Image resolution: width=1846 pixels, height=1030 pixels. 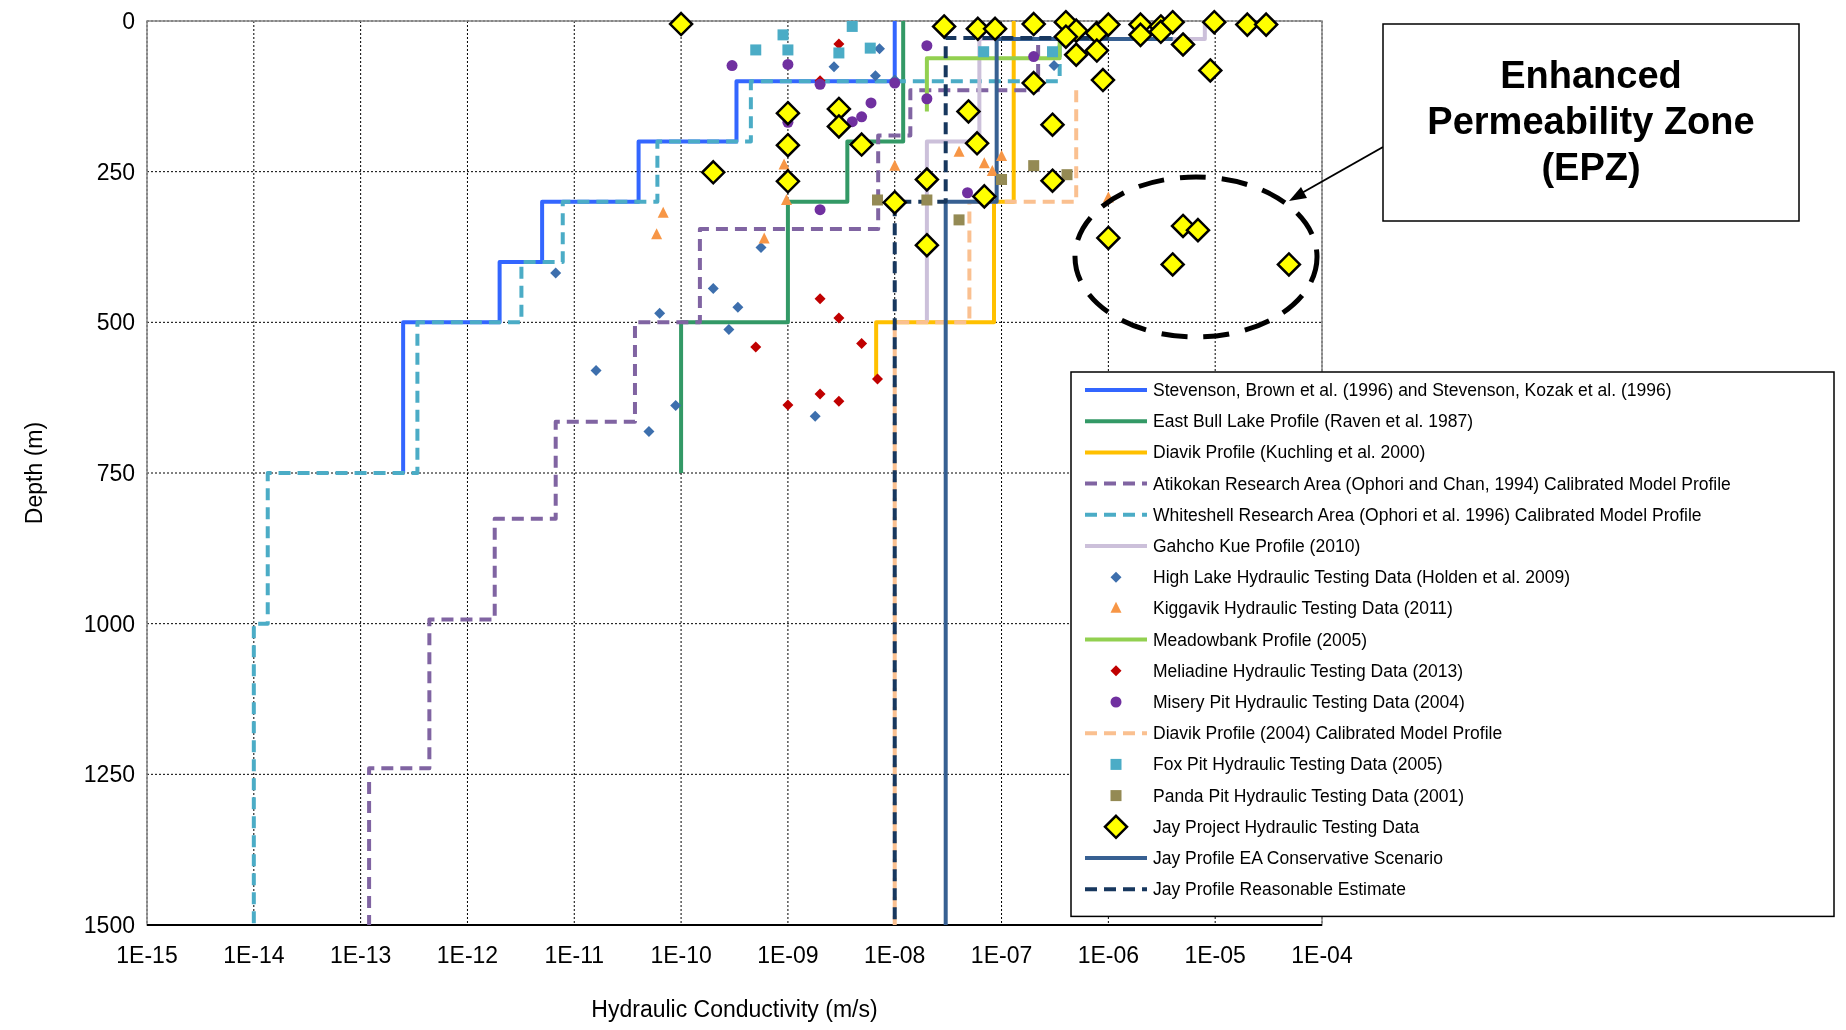 What do you see at coordinates (115, 322) in the screenshot?
I see `y-tick-label: 500` at bounding box center [115, 322].